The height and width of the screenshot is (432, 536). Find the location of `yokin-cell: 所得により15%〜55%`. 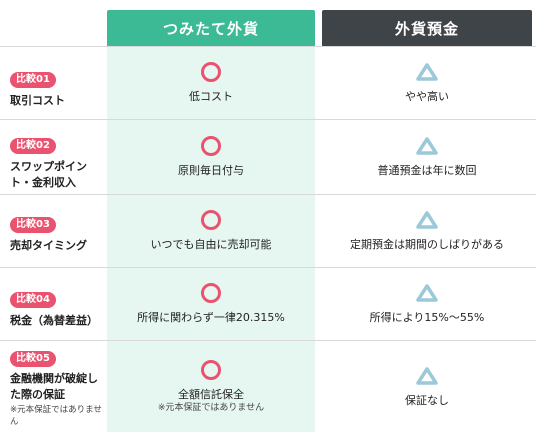

yokin-cell: 所得により15%〜55% is located at coordinates (427, 304).